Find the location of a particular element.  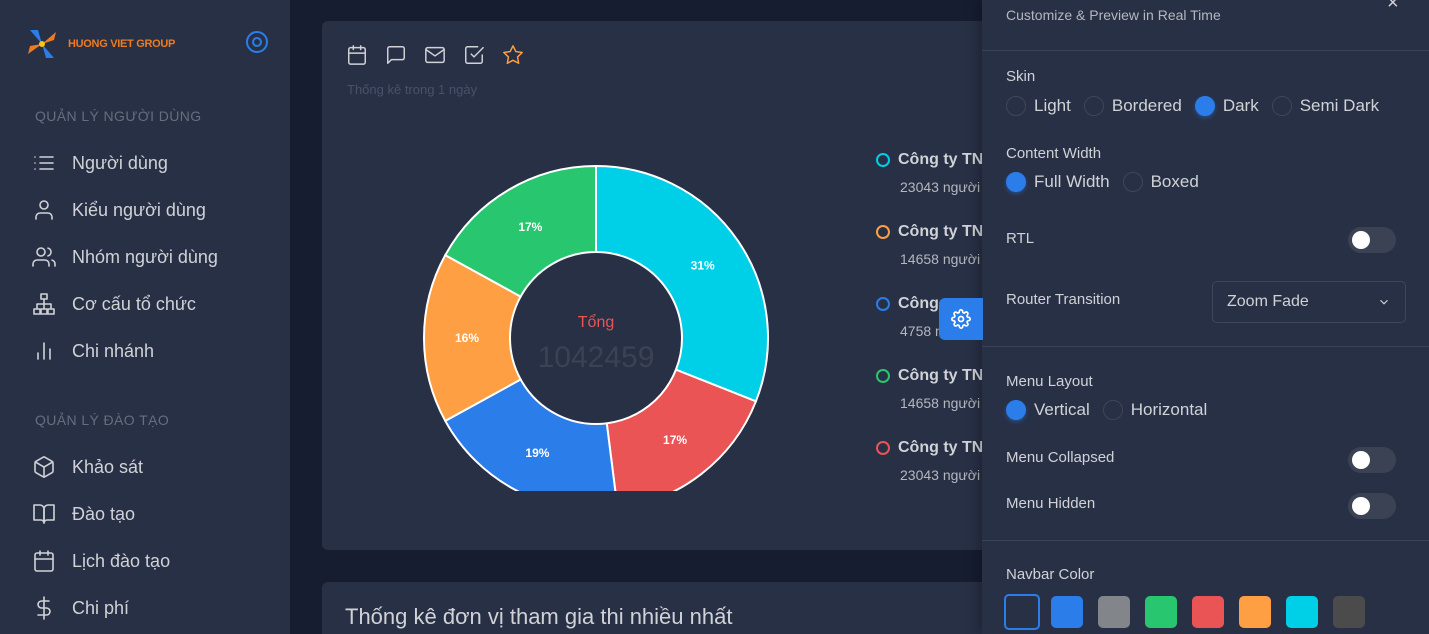

legend-value: 23043 người is located at coordinates (940, 475).